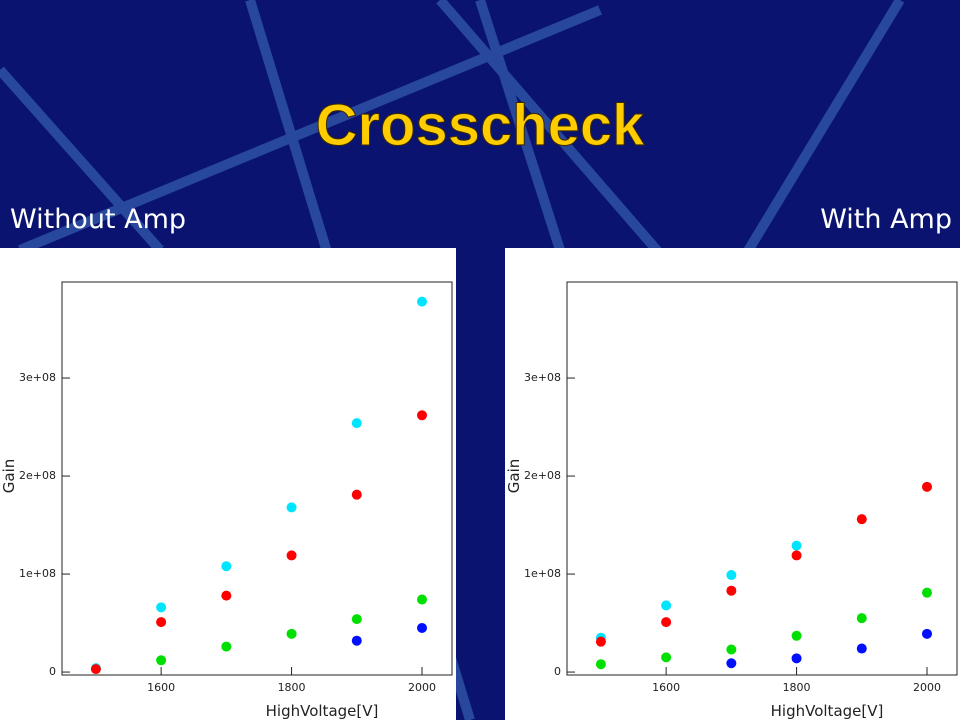 The image size is (960, 720). I want to click on panel-label: With Amp, so click(886, 219).